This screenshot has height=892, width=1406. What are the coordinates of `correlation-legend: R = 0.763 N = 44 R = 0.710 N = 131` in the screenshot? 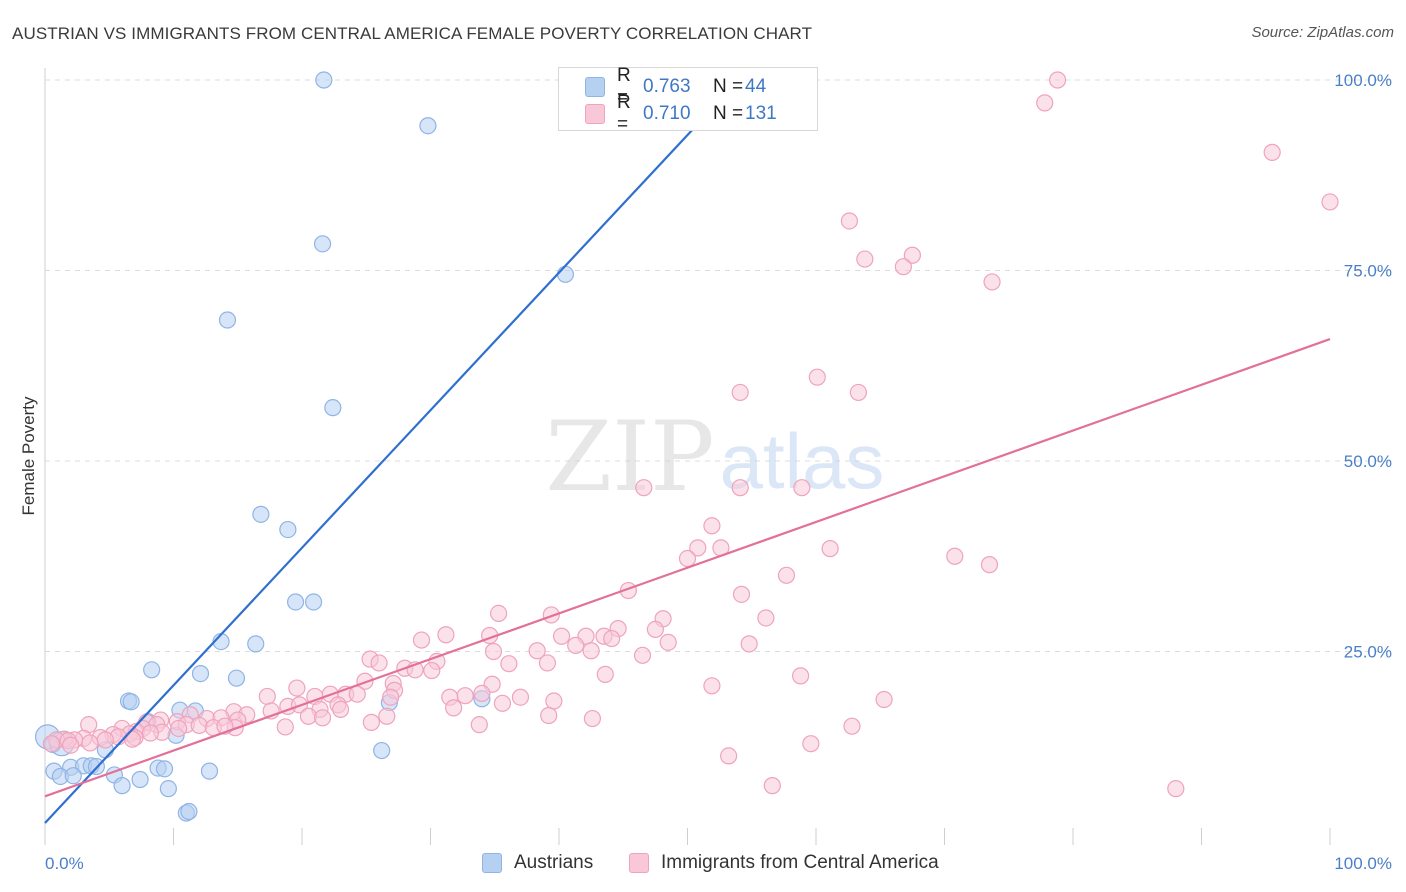 It's located at (688, 100).